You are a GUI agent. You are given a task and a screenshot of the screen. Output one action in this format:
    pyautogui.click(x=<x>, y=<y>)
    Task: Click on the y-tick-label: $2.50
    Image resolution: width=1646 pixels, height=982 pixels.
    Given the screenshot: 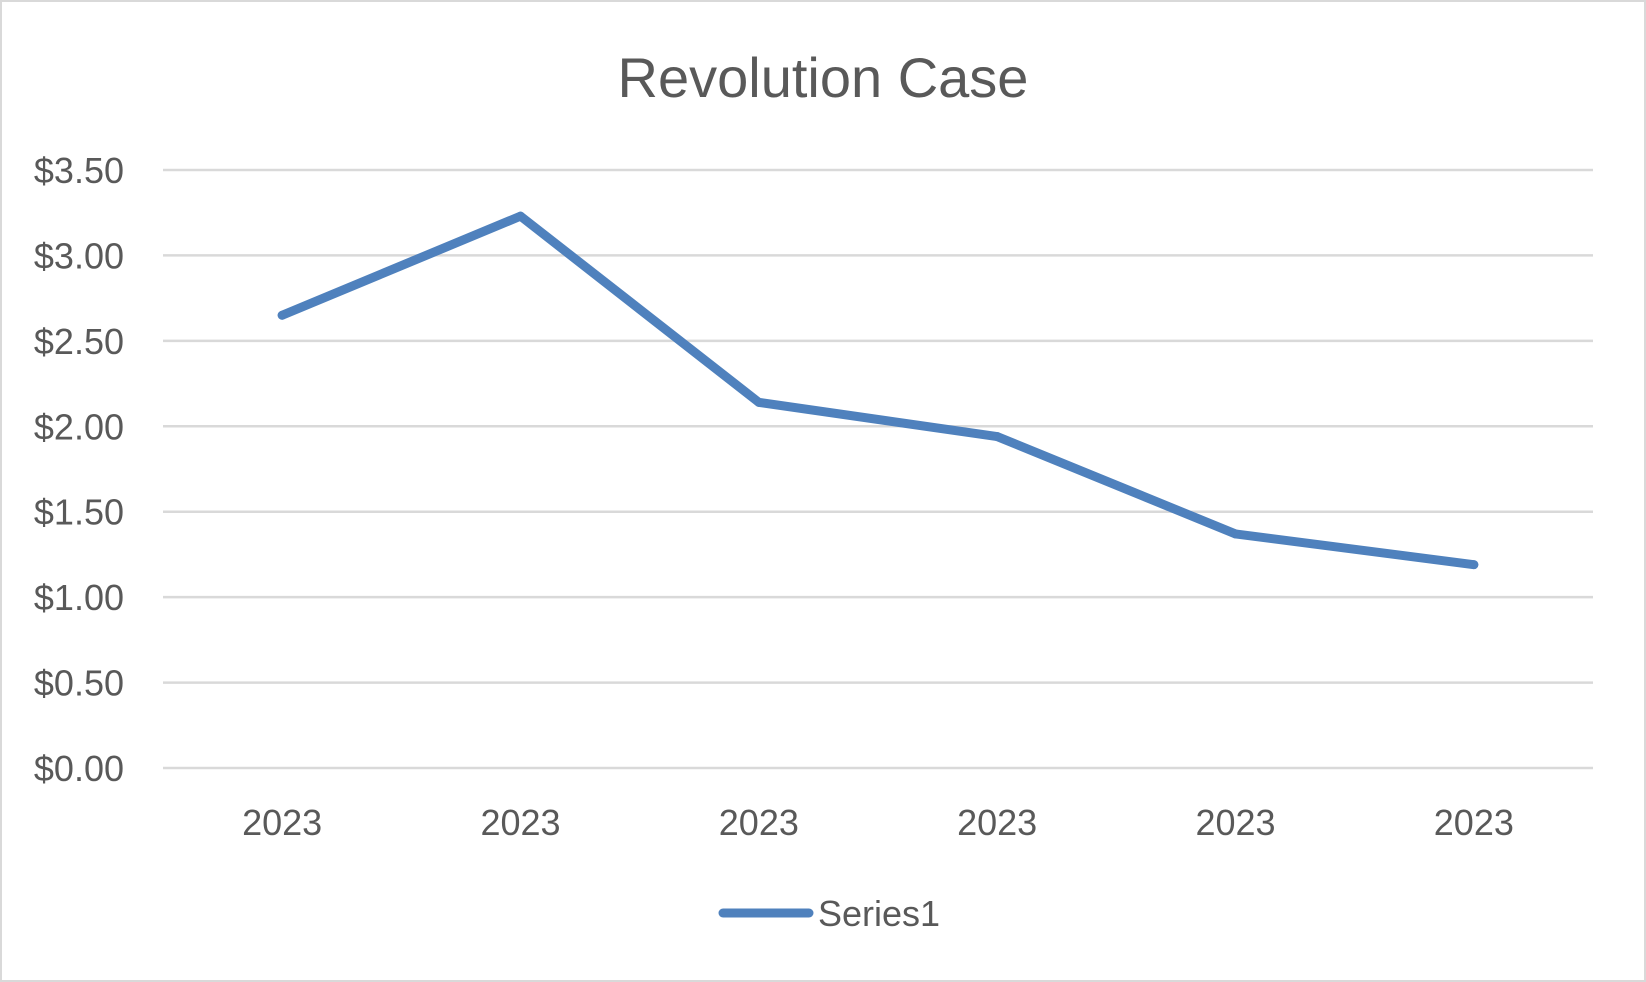 What is the action you would take?
    pyautogui.click(x=79, y=341)
    